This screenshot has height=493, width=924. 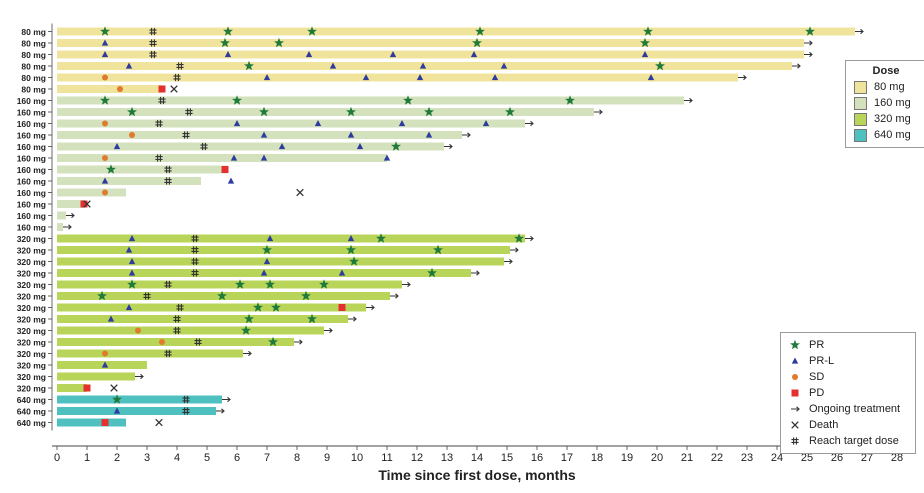 What do you see at coordinates (114, 388) in the screenshot?
I see `cross-icon` at bounding box center [114, 388].